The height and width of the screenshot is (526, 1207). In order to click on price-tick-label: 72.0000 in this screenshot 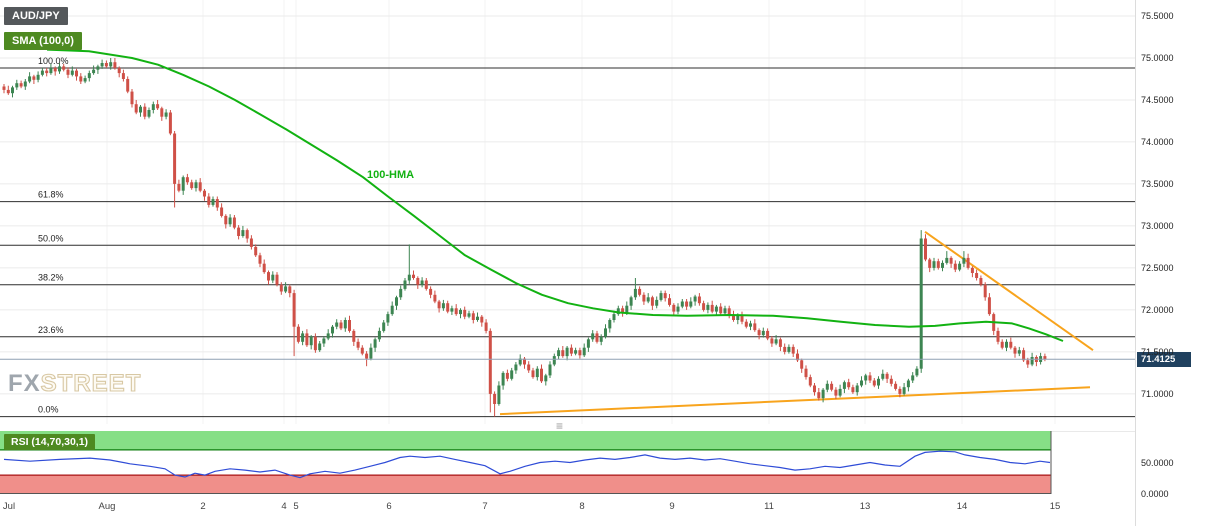, I will do `click(1157, 309)`.